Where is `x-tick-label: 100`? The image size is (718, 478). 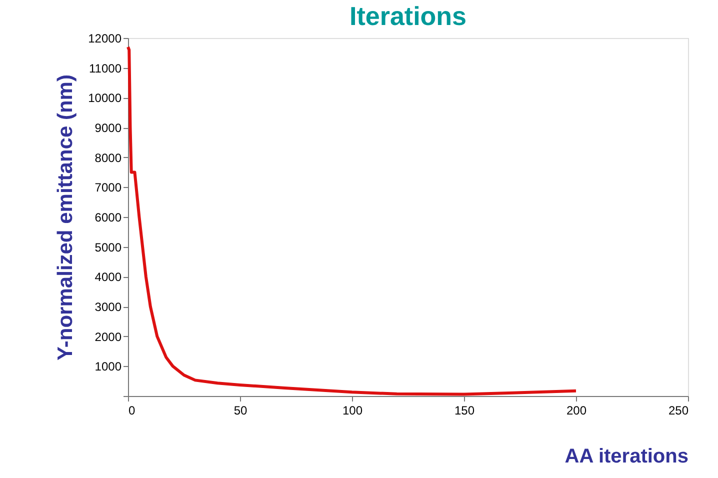 x-tick-label: 100 is located at coordinates (352, 411).